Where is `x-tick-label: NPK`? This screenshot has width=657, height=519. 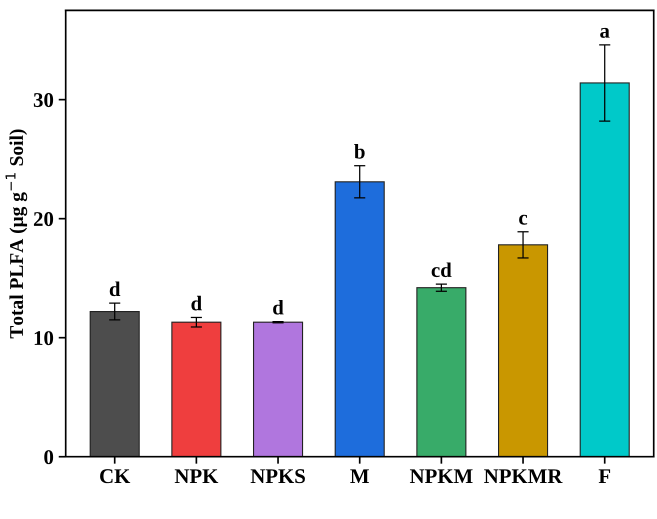
x-tick-label: NPK is located at coordinates (196, 476).